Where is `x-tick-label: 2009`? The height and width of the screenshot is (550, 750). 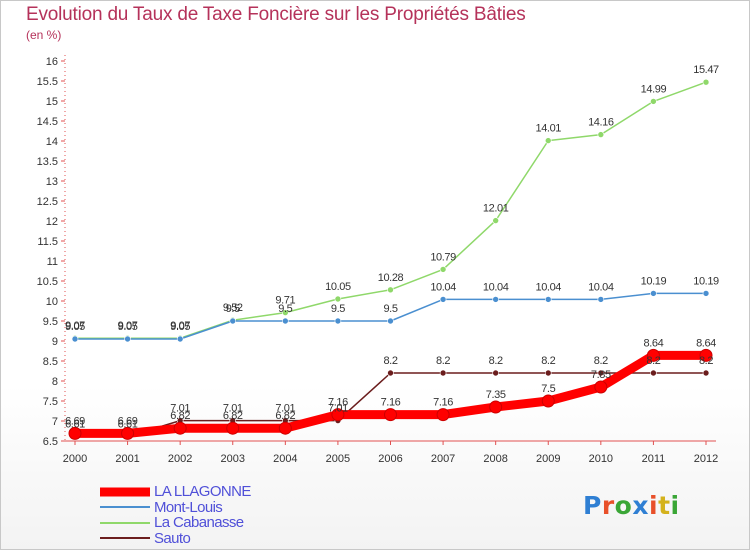 x-tick-label: 2009 is located at coordinates (548, 459).